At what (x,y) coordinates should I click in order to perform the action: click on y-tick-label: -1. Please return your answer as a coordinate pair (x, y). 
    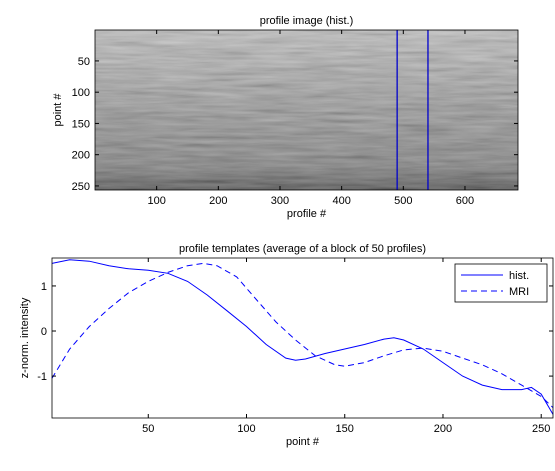
    Looking at the image, I should click on (42, 377).